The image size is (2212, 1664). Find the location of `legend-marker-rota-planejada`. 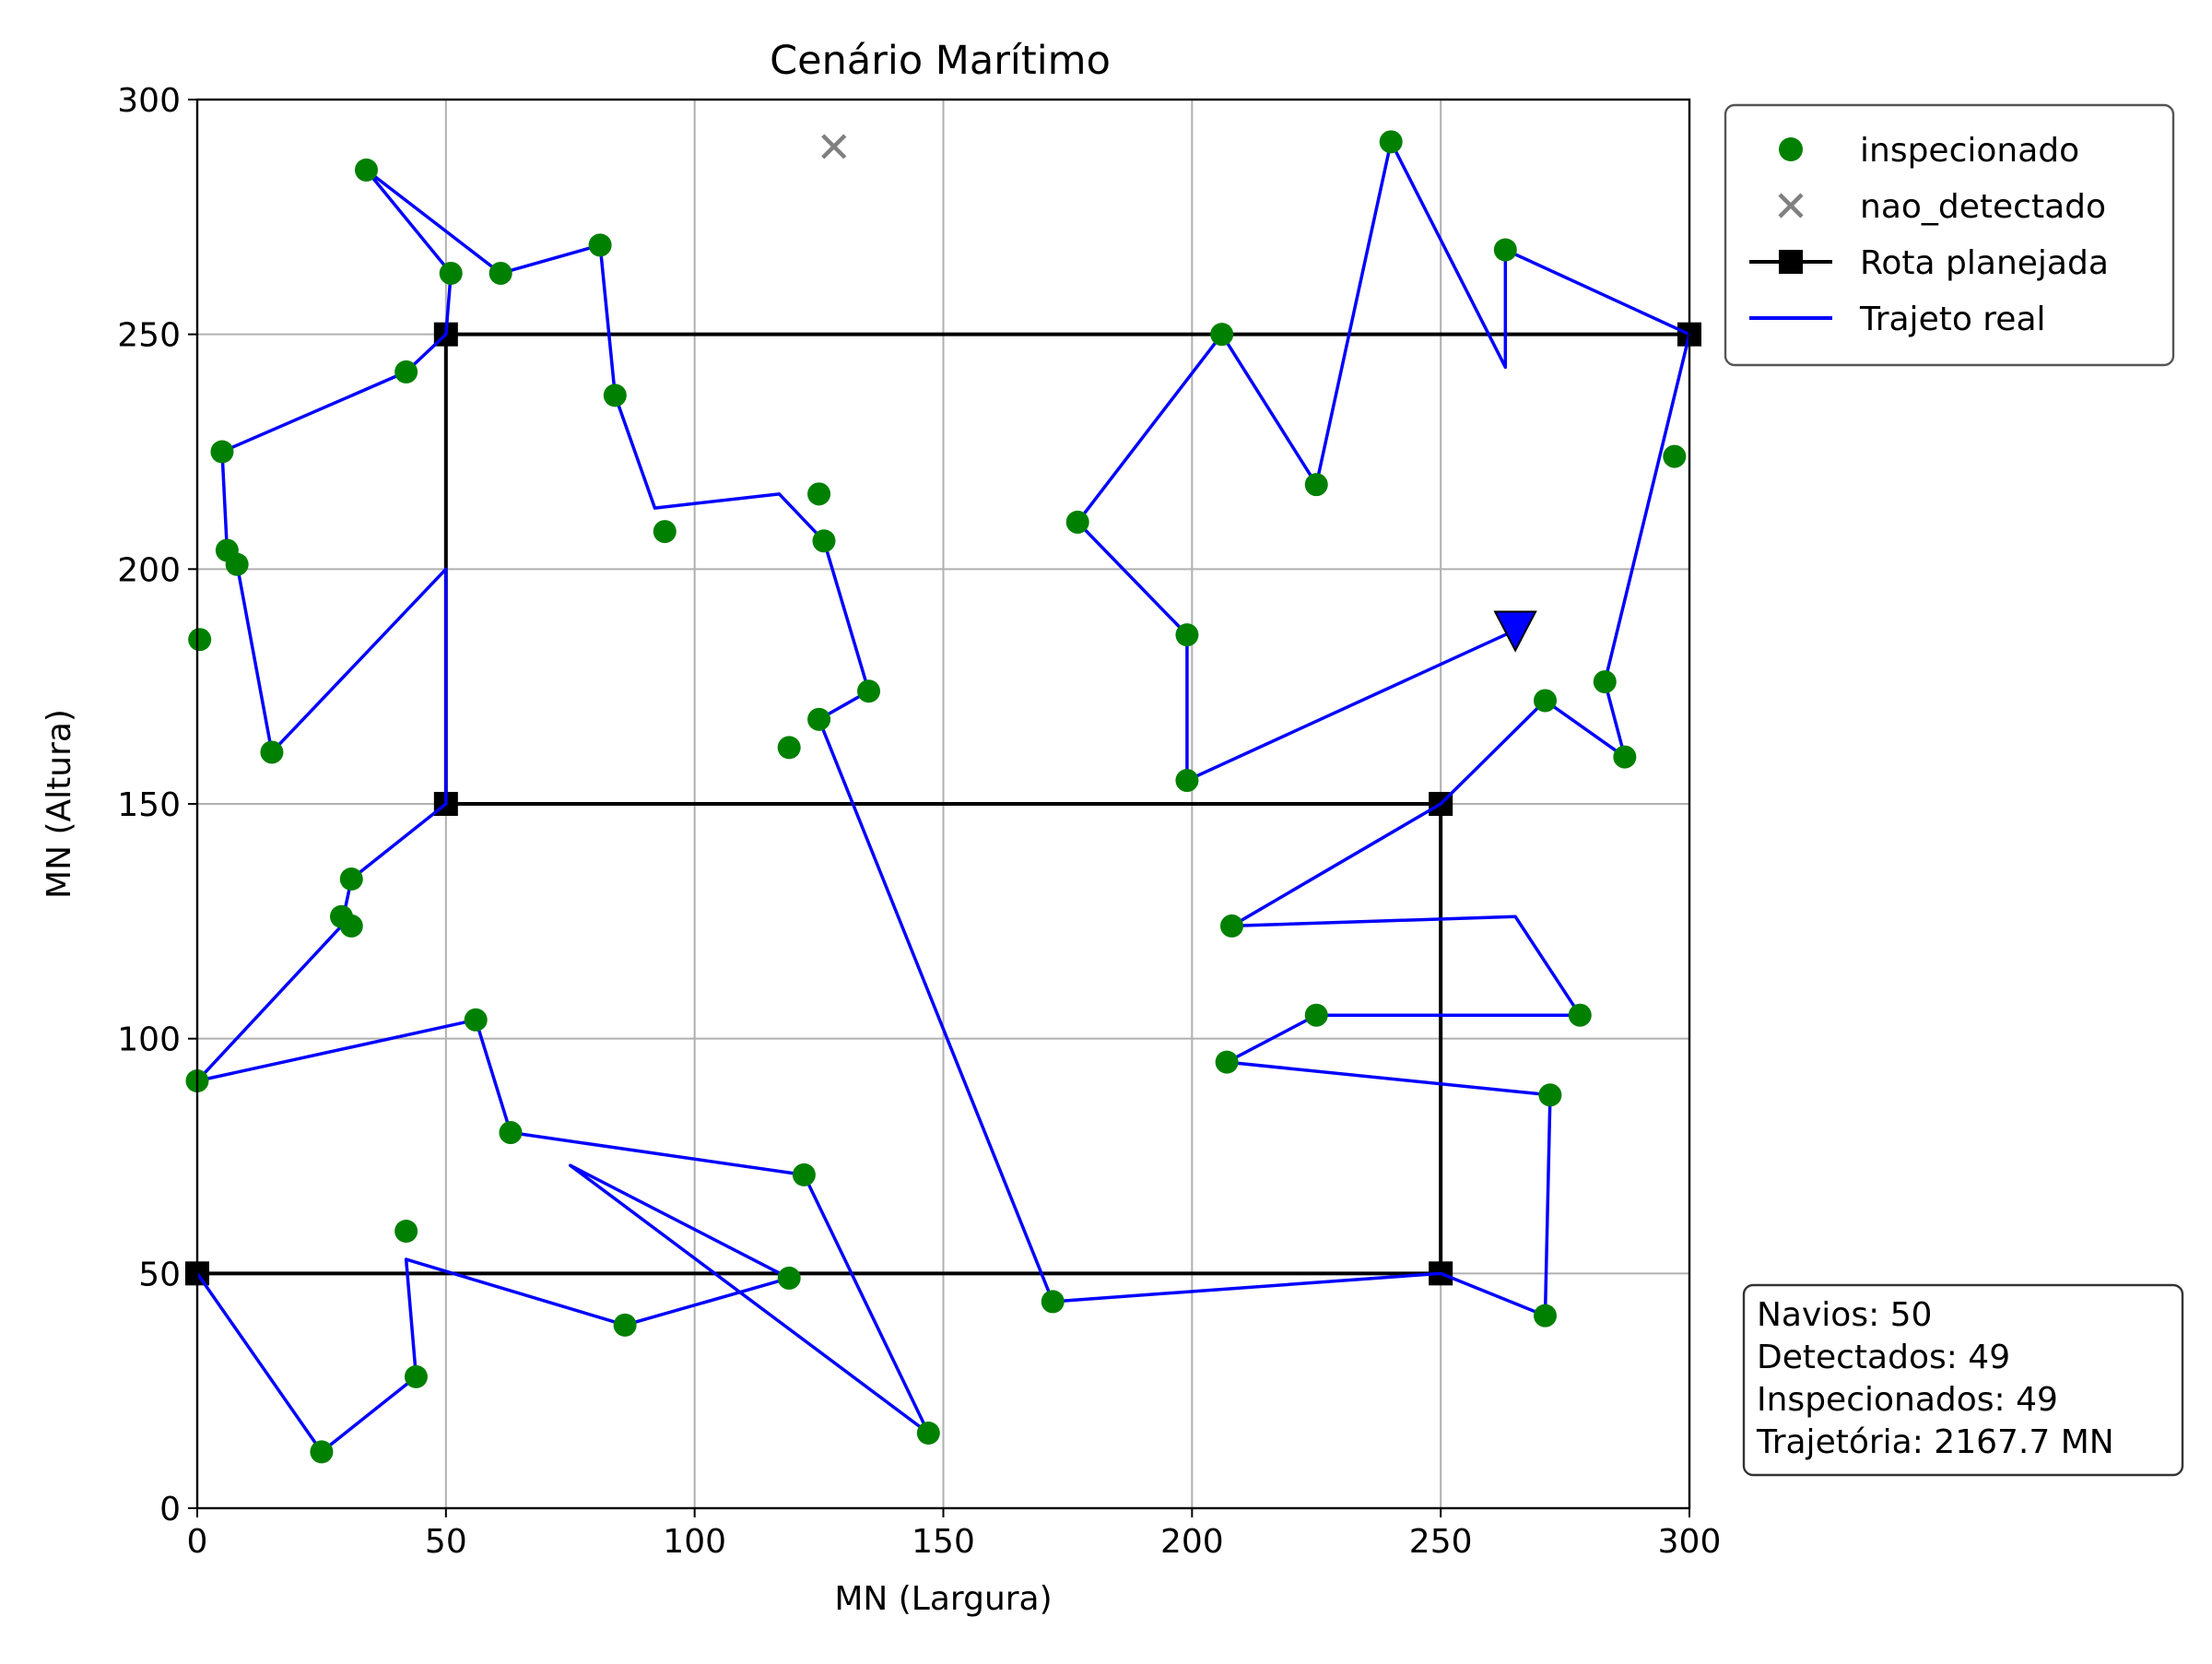

legend-marker-rota-planejada is located at coordinates (1791, 262).